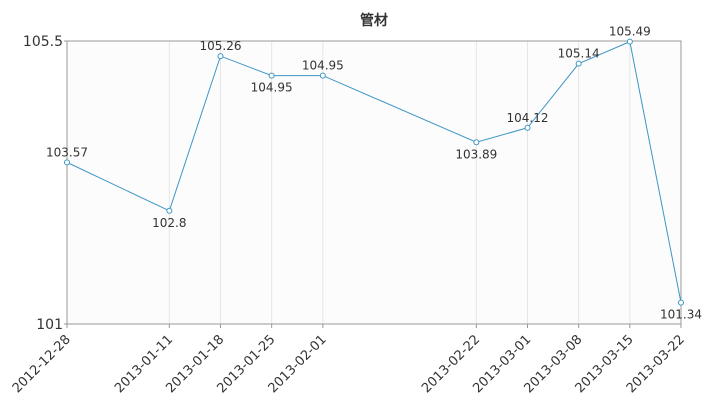 This screenshot has height=412, width=720. What do you see at coordinates (528, 118) in the screenshot?
I see `data-label: 104.12` at bounding box center [528, 118].